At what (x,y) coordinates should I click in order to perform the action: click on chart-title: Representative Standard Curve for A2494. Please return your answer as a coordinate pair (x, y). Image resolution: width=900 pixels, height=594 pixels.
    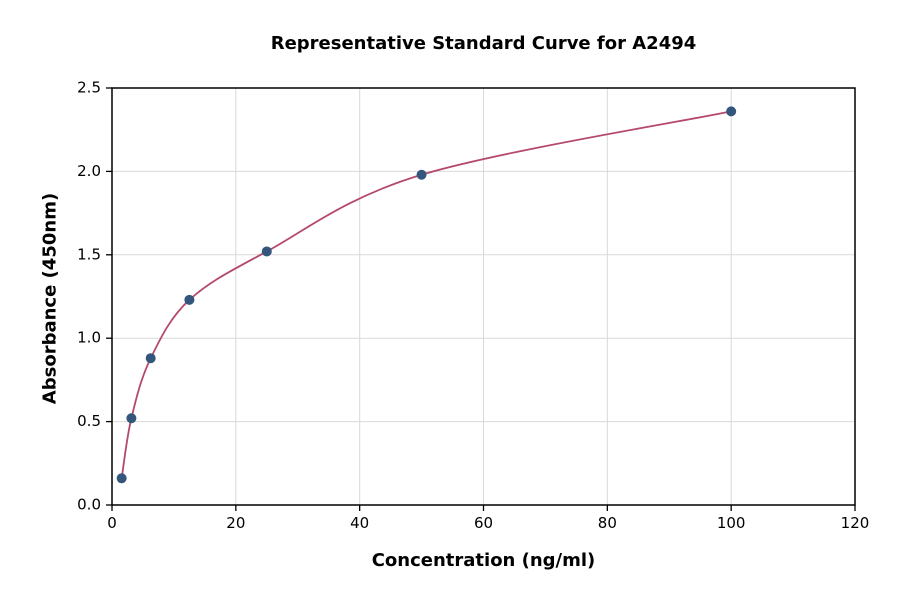
    Looking at the image, I should click on (483, 43).